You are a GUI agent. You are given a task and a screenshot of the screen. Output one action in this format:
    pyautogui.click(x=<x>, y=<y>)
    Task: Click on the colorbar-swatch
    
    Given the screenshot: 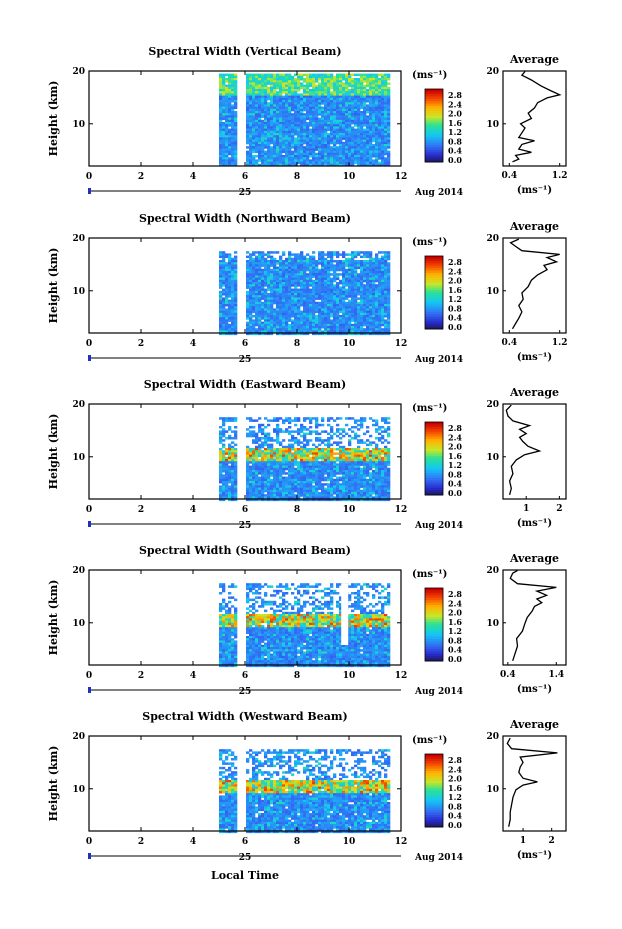 What is the action you would take?
    pyautogui.click(x=434, y=287)
    